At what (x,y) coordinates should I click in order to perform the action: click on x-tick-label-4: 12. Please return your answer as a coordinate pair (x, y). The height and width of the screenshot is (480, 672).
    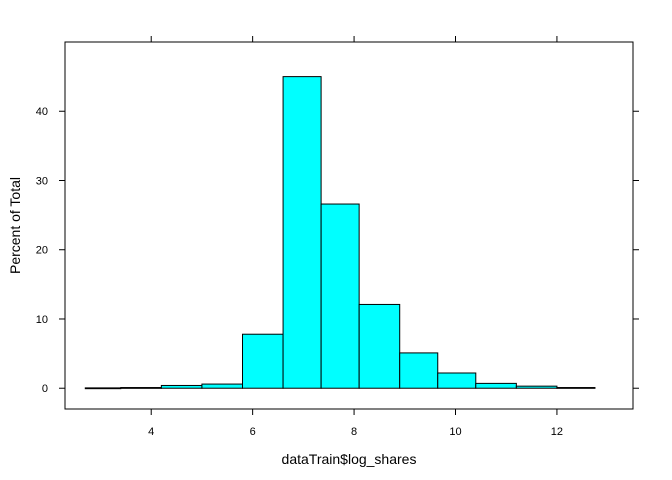
    Looking at the image, I should click on (557, 432).